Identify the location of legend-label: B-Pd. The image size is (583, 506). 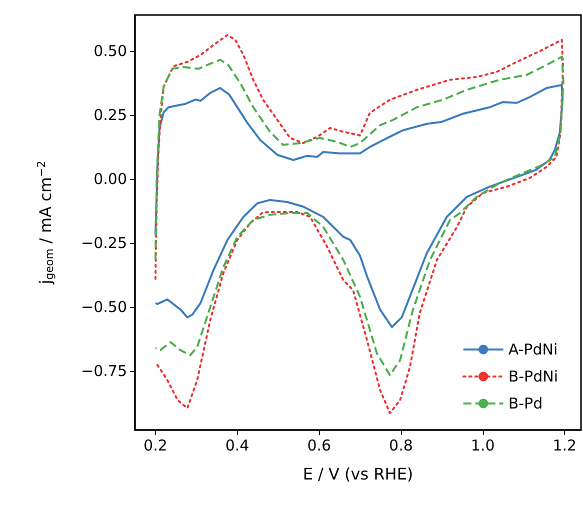
(525, 403).